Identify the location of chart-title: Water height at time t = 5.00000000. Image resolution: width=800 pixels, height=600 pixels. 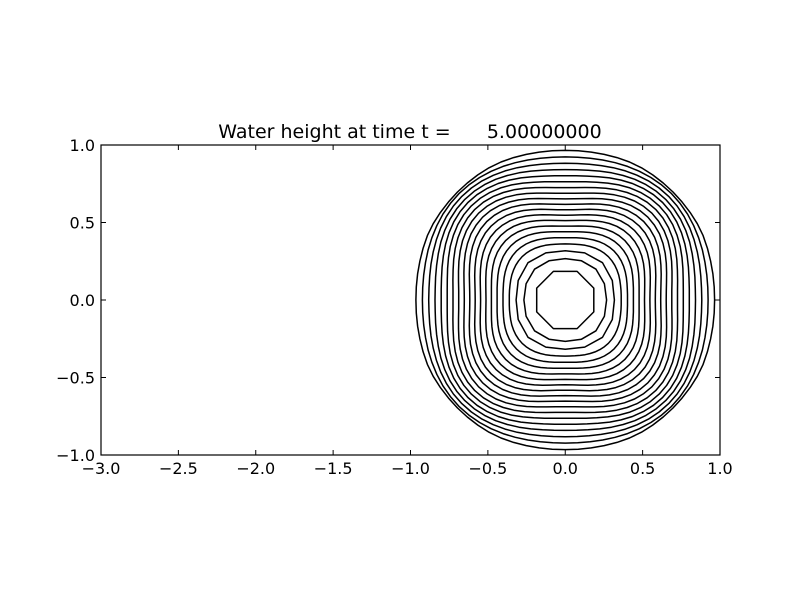
(409, 132).